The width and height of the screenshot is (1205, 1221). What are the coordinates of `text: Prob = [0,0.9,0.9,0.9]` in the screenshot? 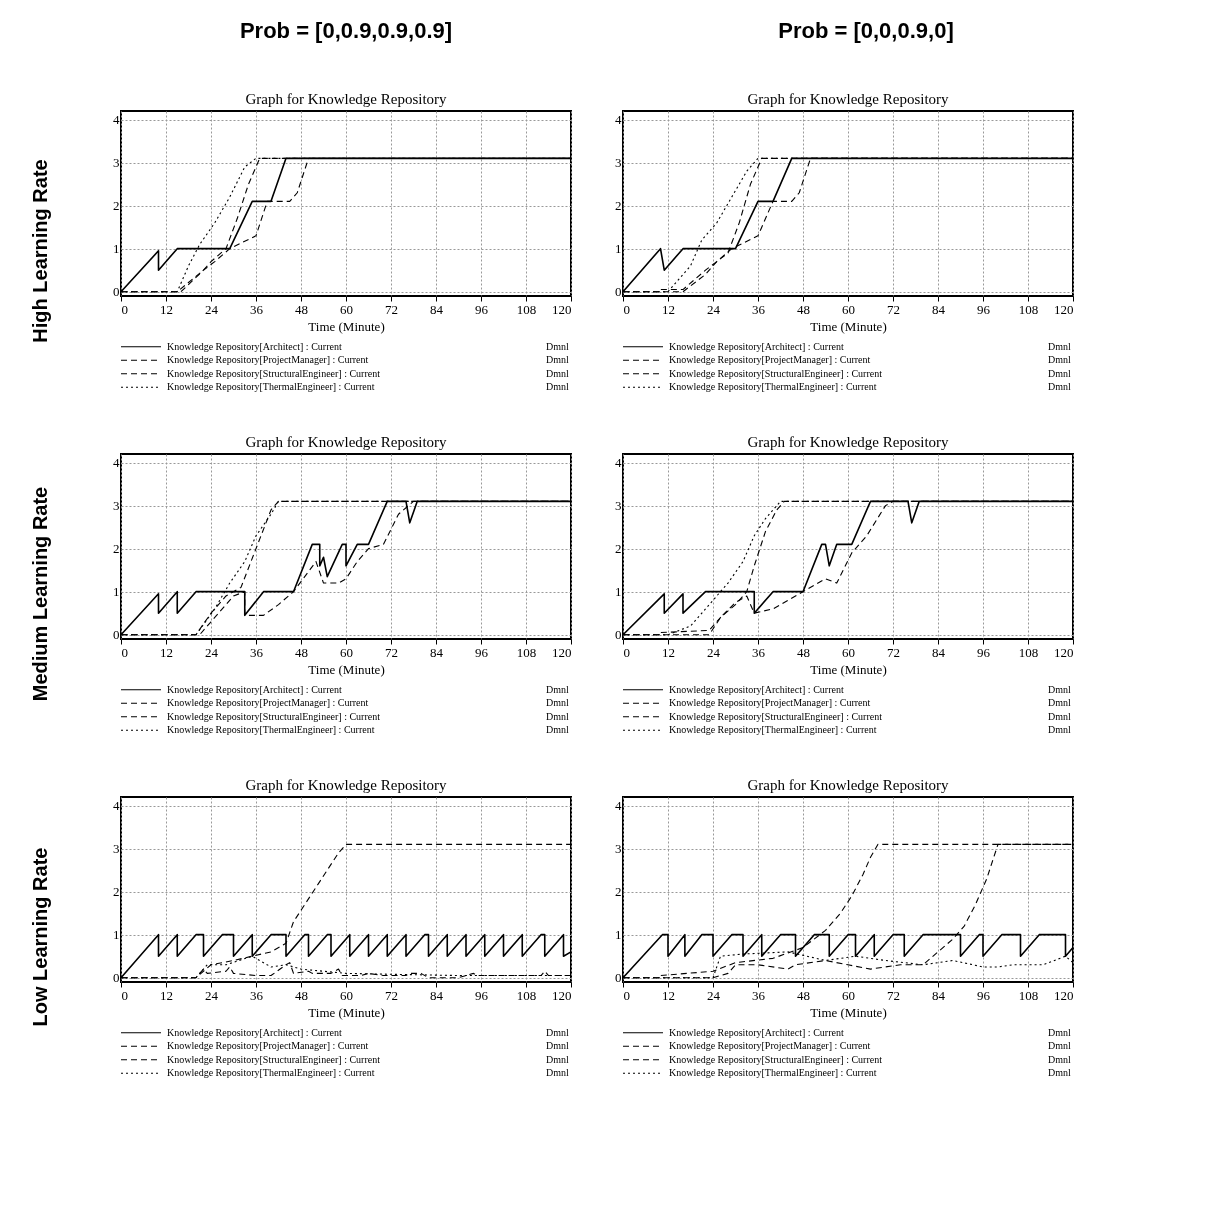 It's located at (346, 30).